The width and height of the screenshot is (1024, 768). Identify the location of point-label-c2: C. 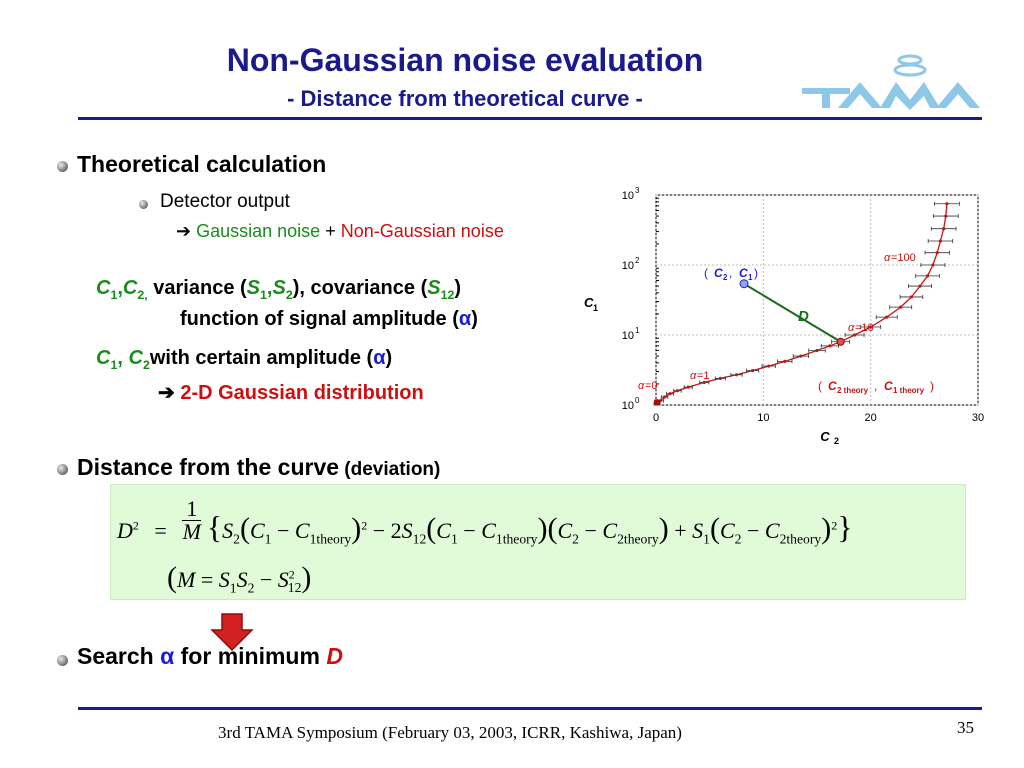
(718, 273).